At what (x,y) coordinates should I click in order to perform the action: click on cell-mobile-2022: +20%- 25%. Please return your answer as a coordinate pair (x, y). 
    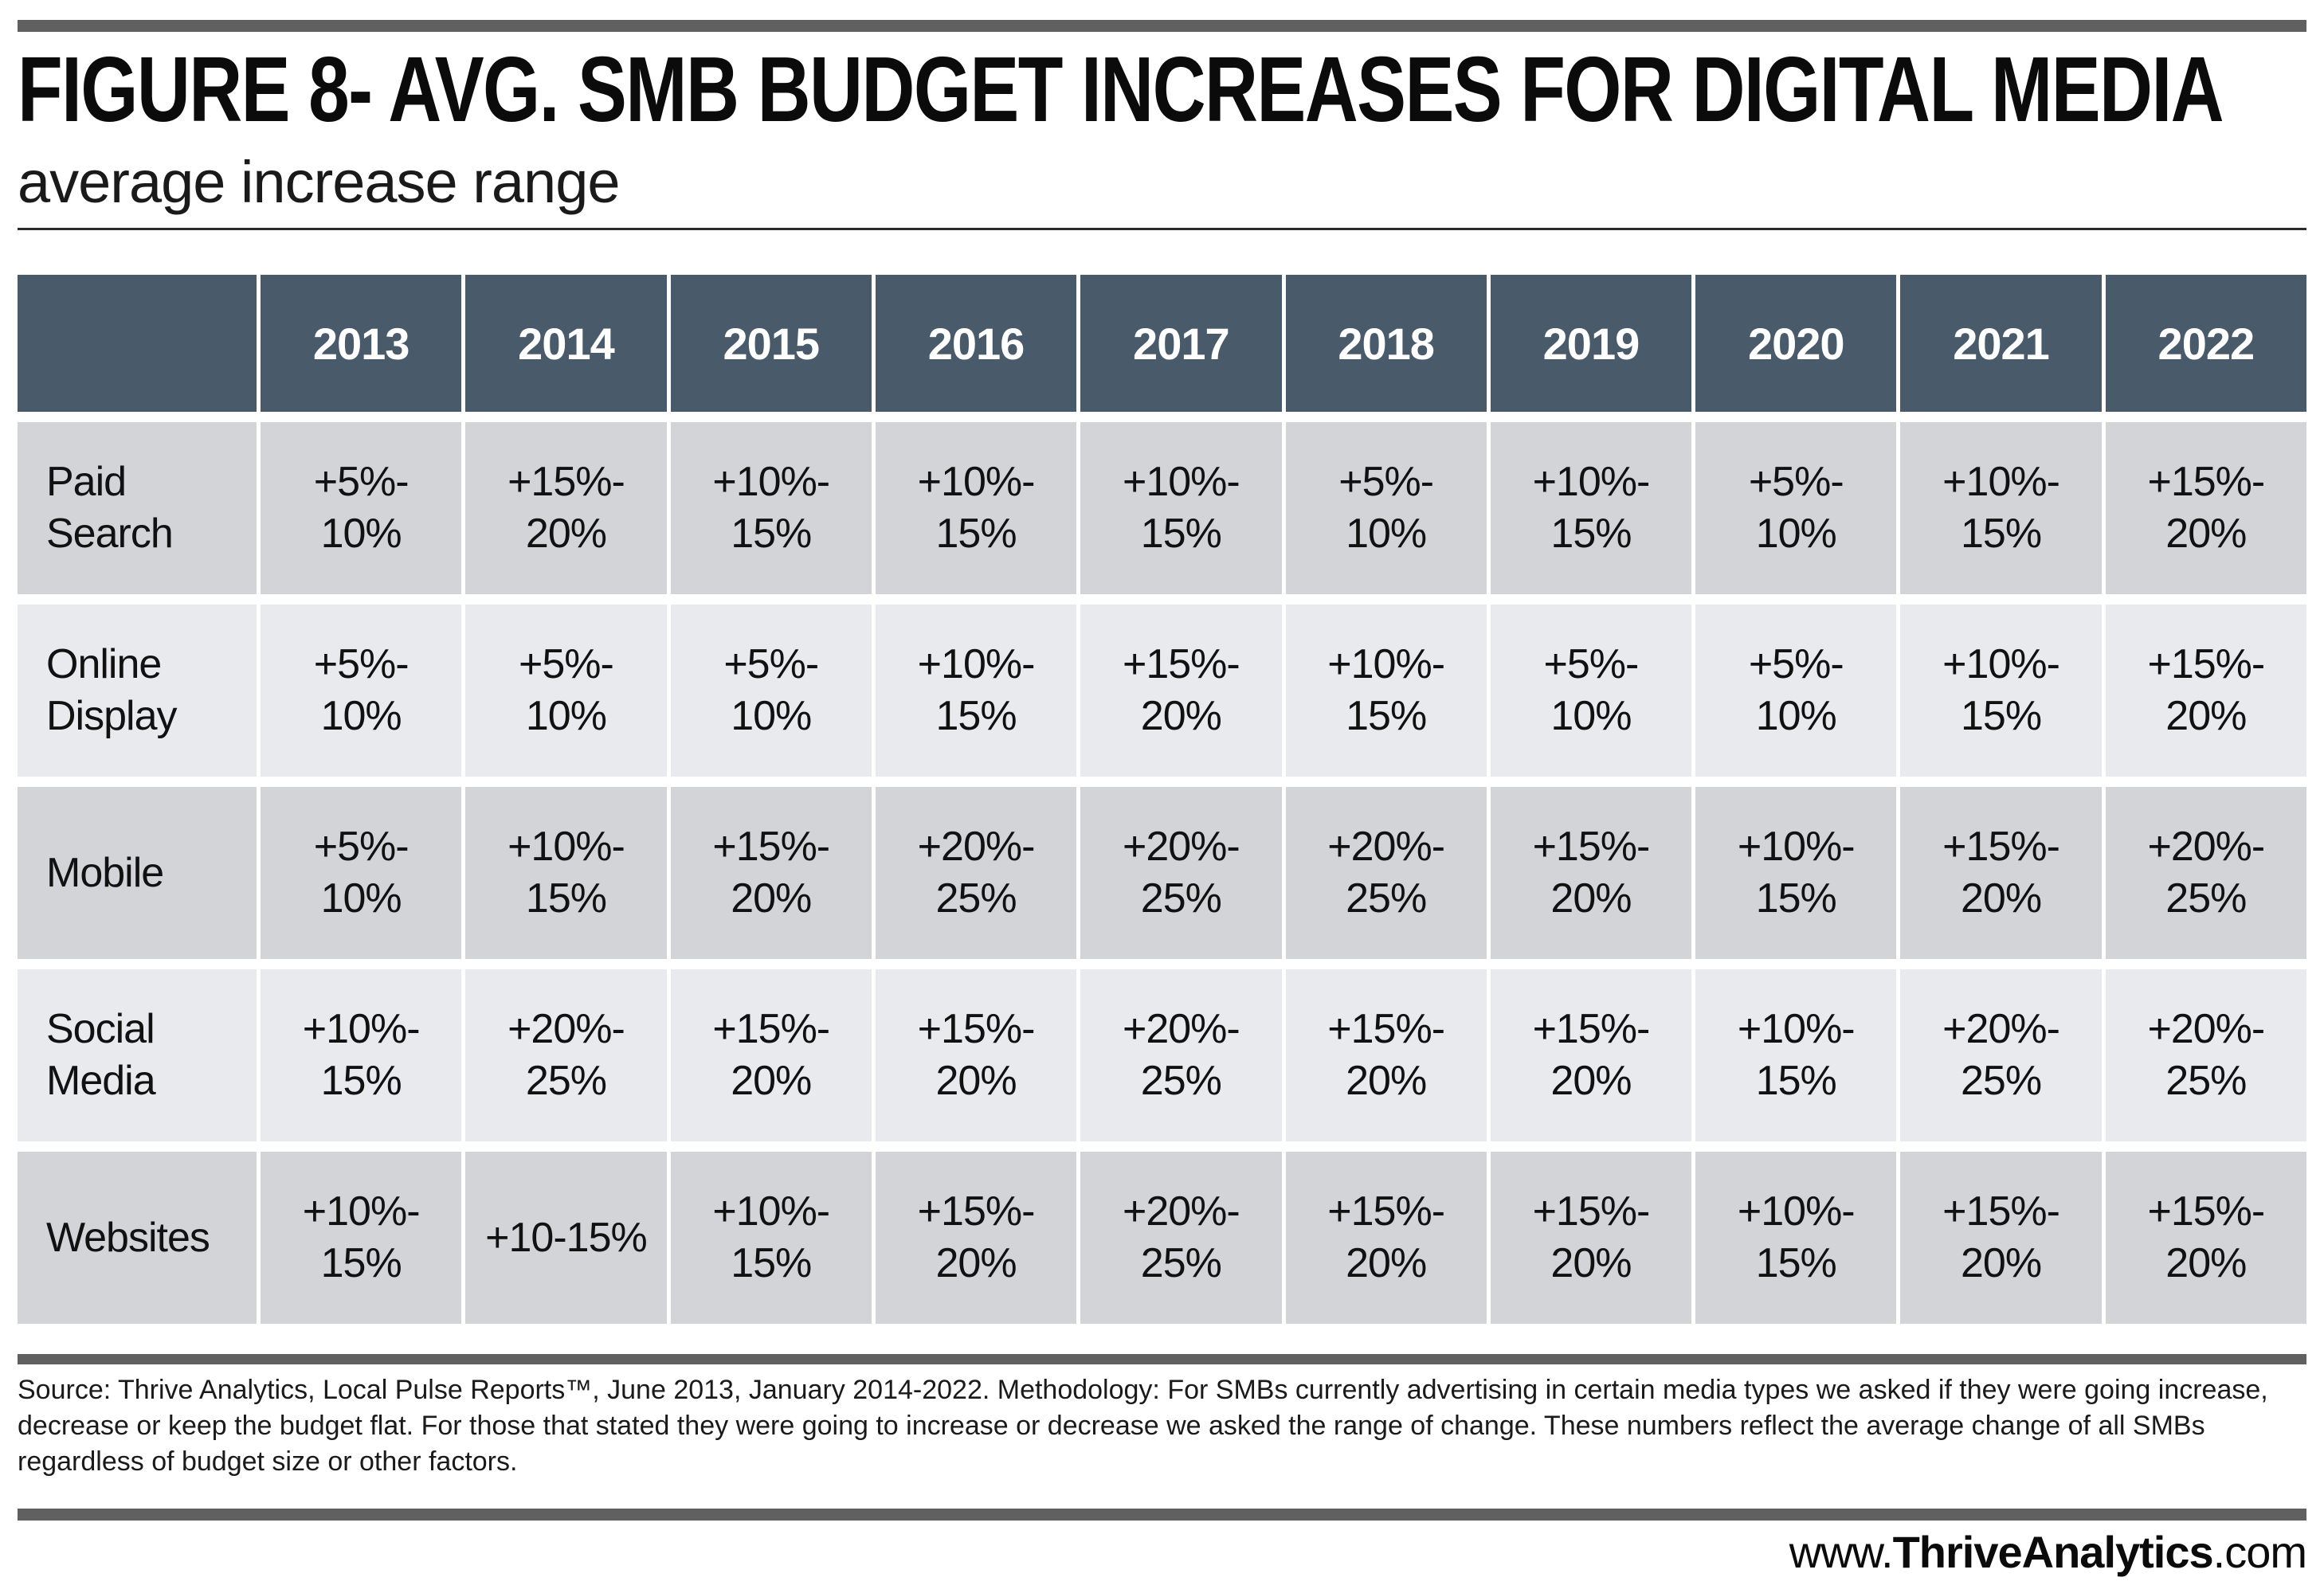
    Looking at the image, I should click on (2205, 873).